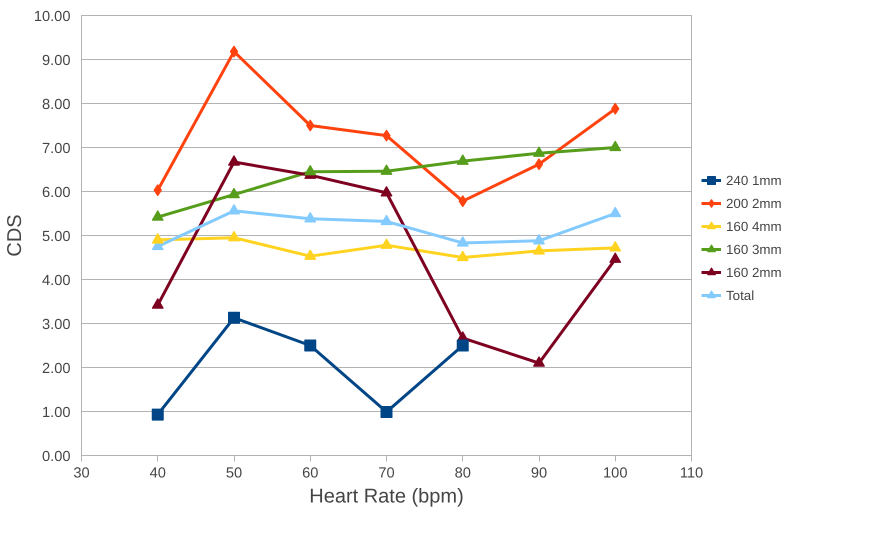 The image size is (886, 550). Describe the element at coordinates (740, 295) in the screenshot. I see `legend-label: Total` at that location.